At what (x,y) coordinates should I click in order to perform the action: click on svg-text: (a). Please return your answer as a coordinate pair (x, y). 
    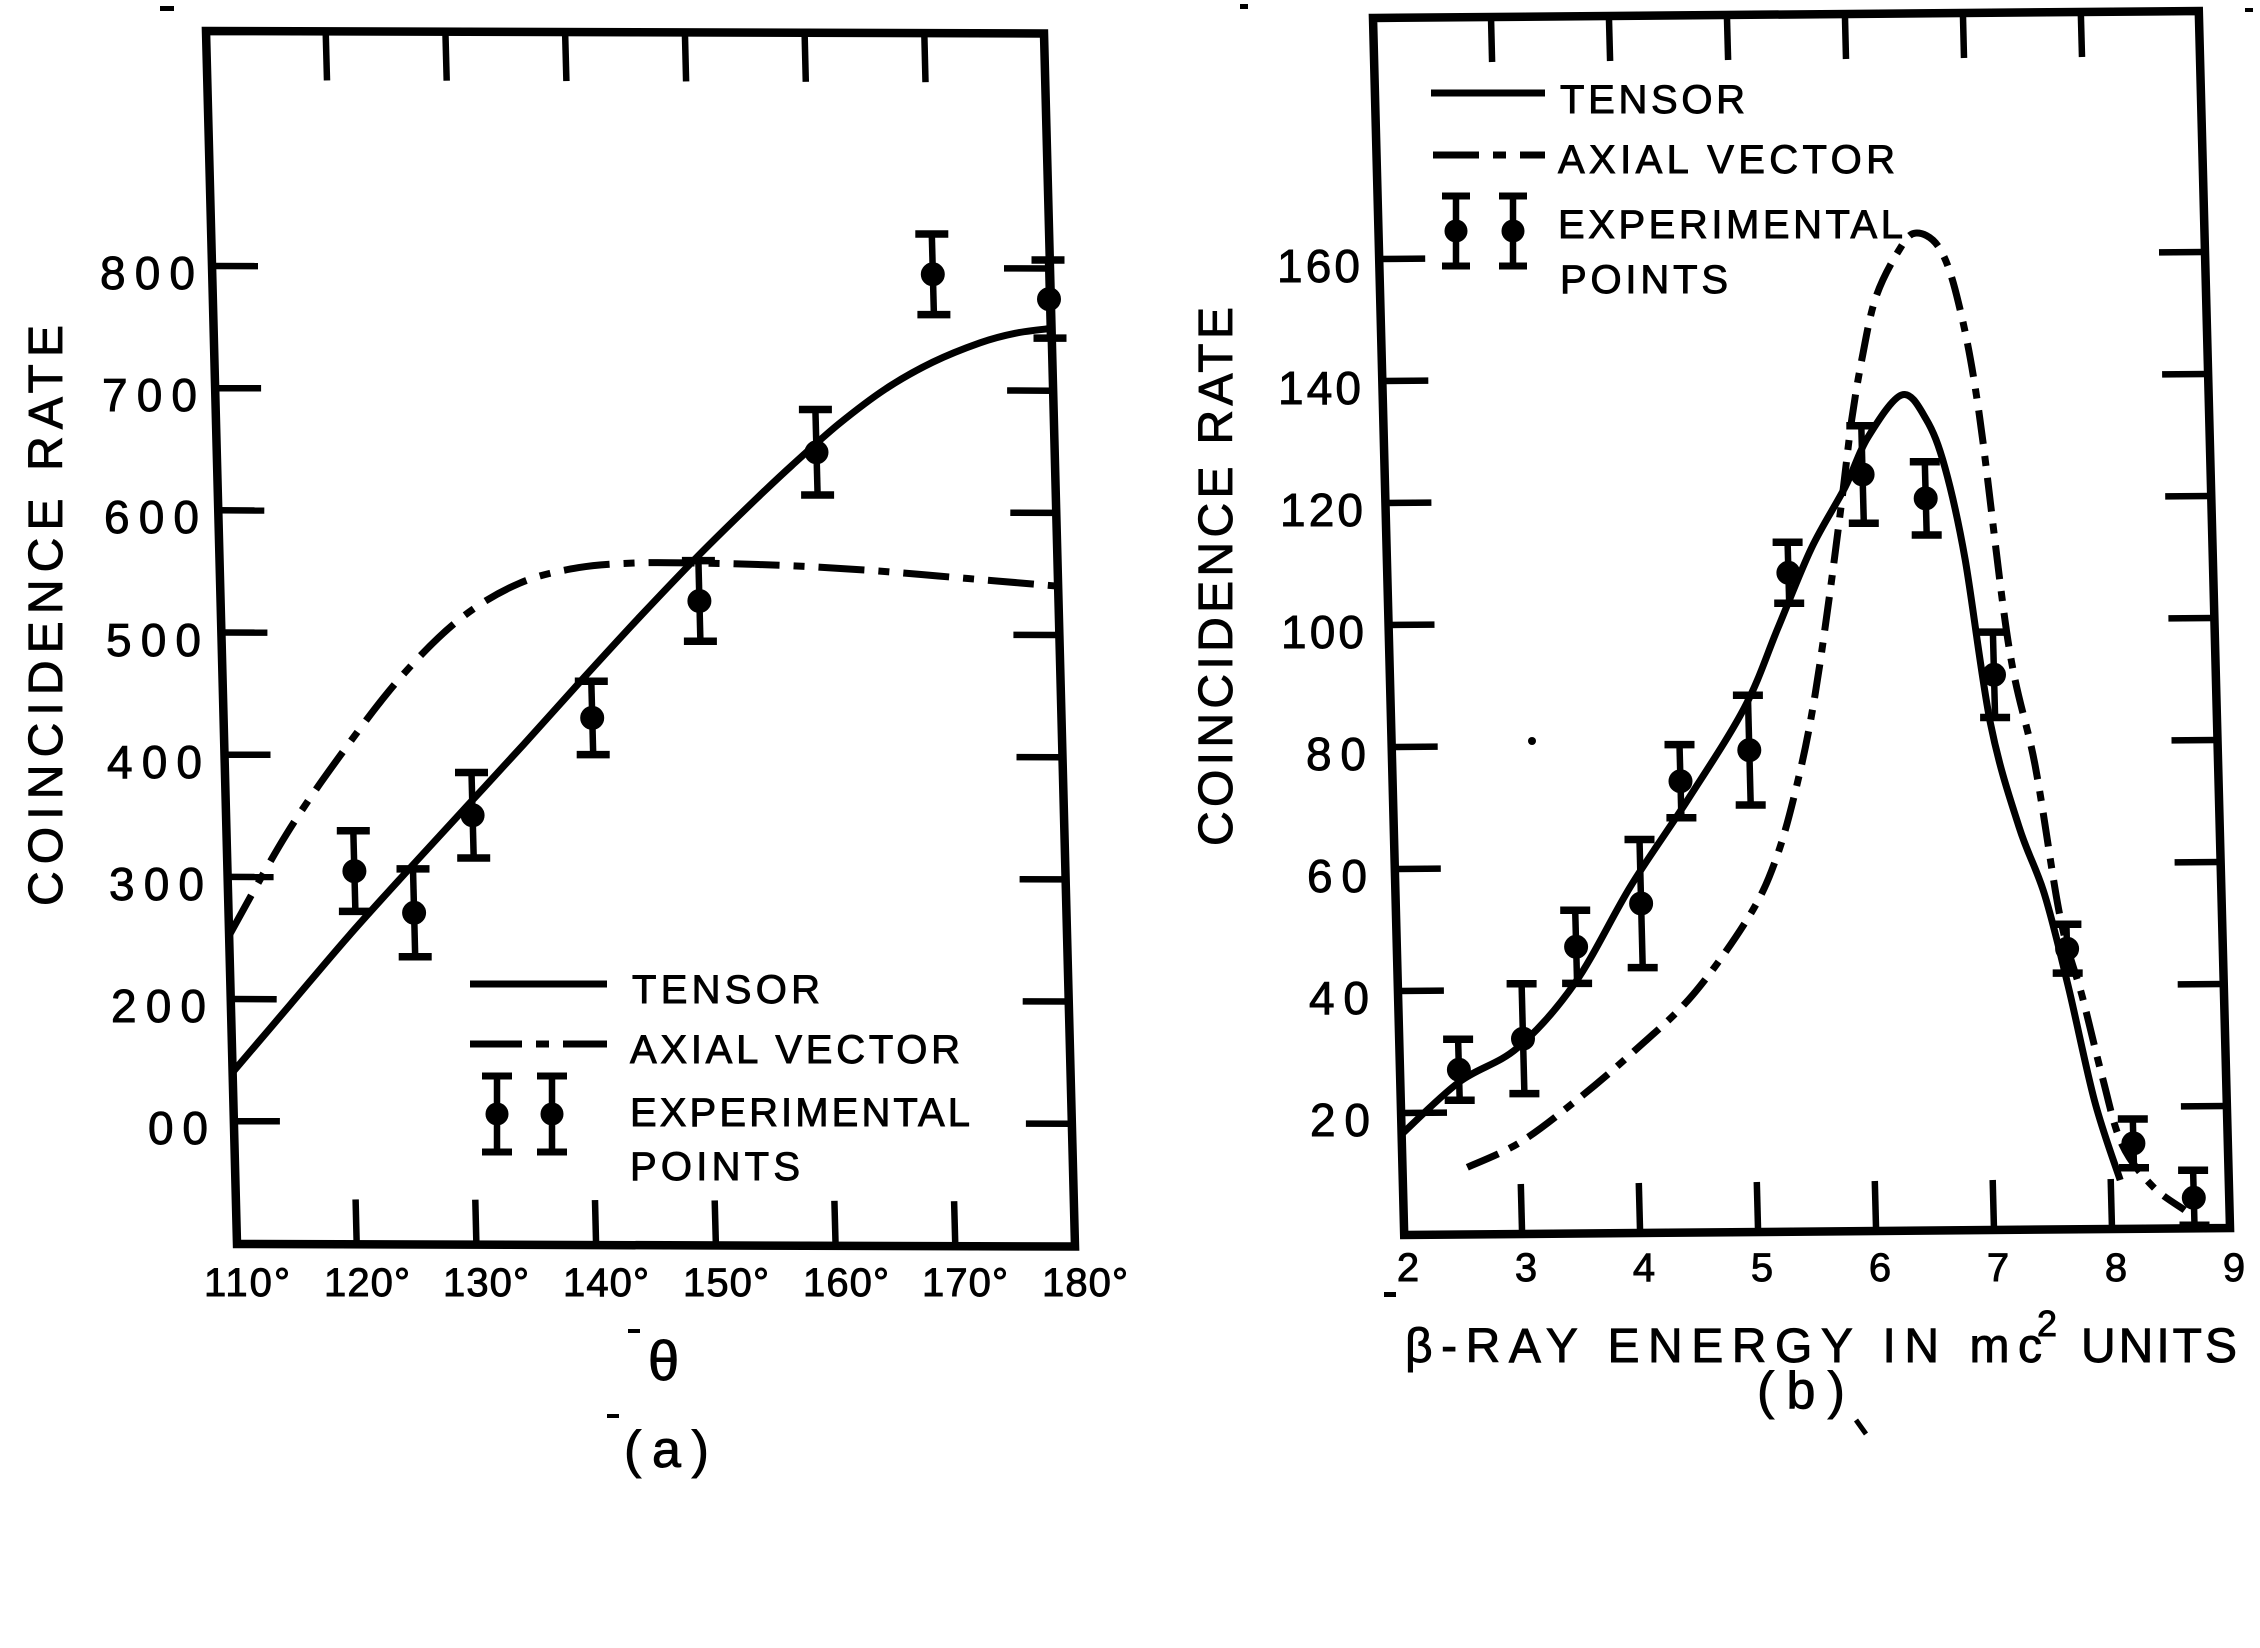
    Looking at the image, I should click on (666, 1450).